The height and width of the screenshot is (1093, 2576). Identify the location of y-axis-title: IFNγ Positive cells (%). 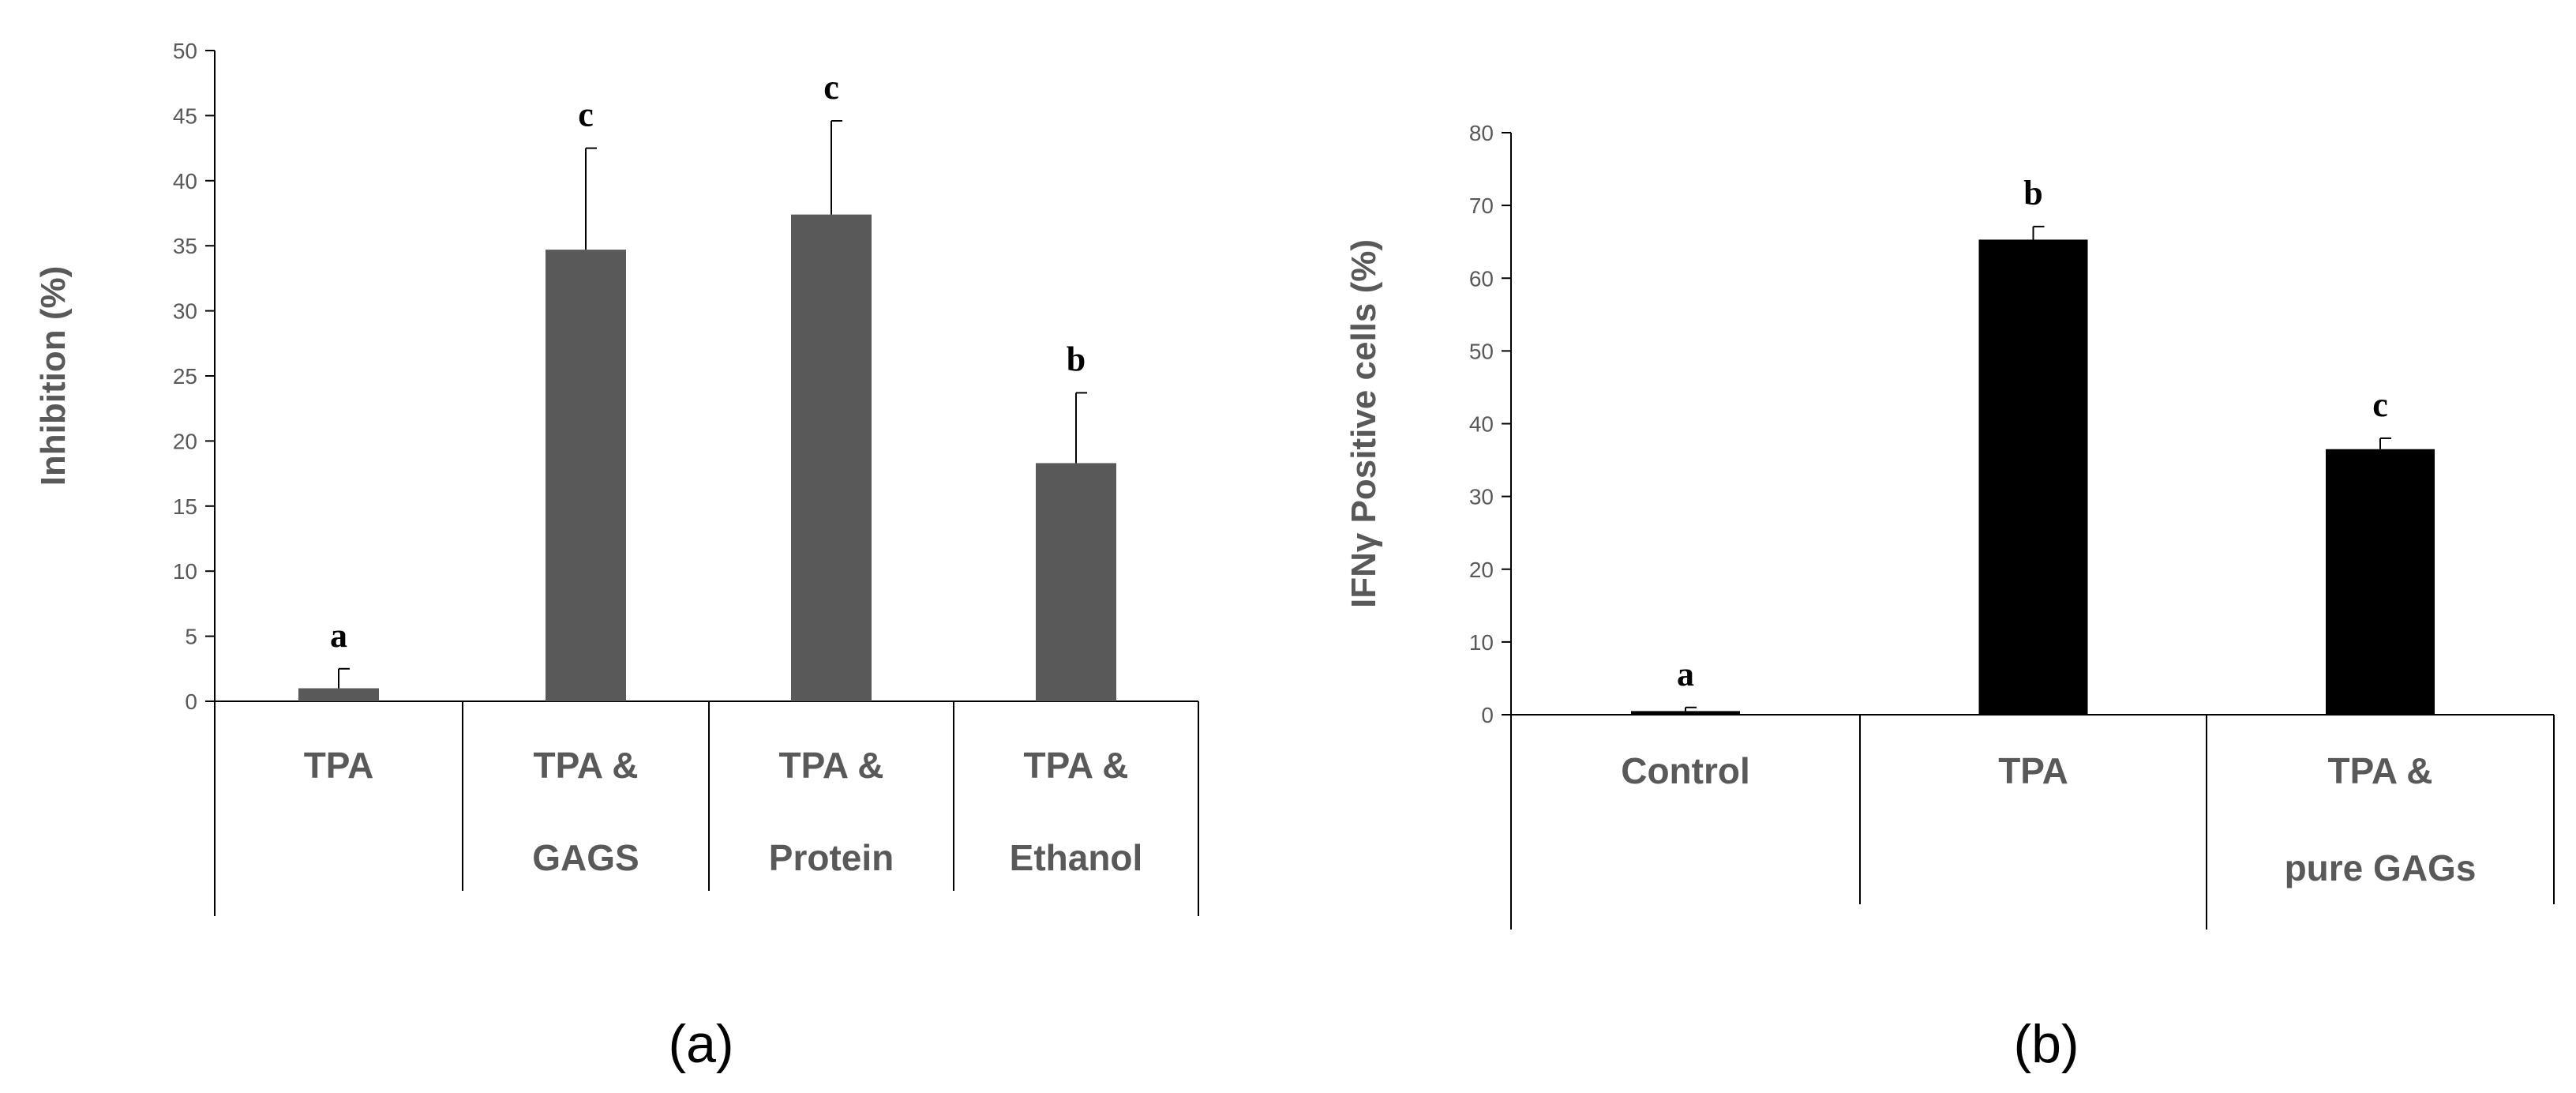
(1363, 423).